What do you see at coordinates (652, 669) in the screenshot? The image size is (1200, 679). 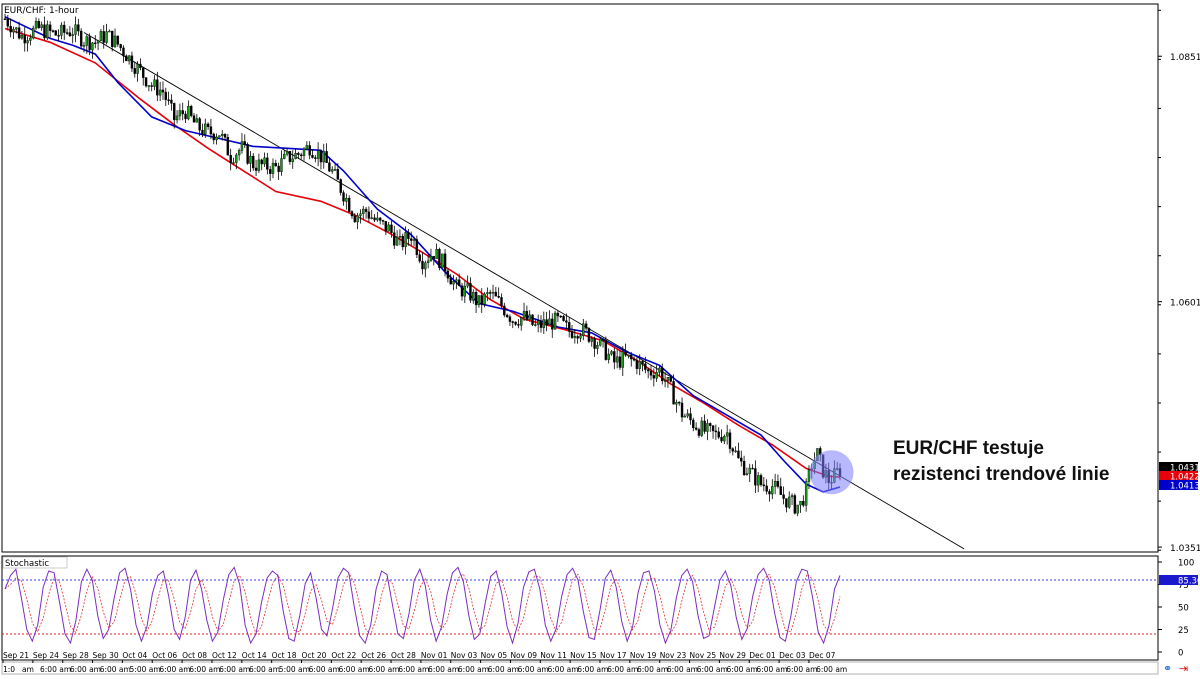 I see `x-time-label-22: 6:00 am` at bounding box center [652, 669].